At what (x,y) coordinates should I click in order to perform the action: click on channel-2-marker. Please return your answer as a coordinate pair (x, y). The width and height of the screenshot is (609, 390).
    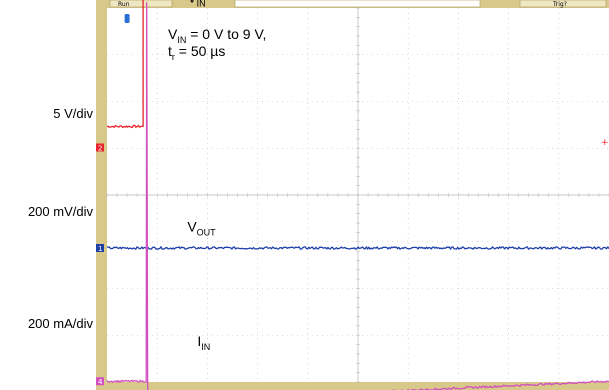
    Looking at the image, I should click on (100, 147).